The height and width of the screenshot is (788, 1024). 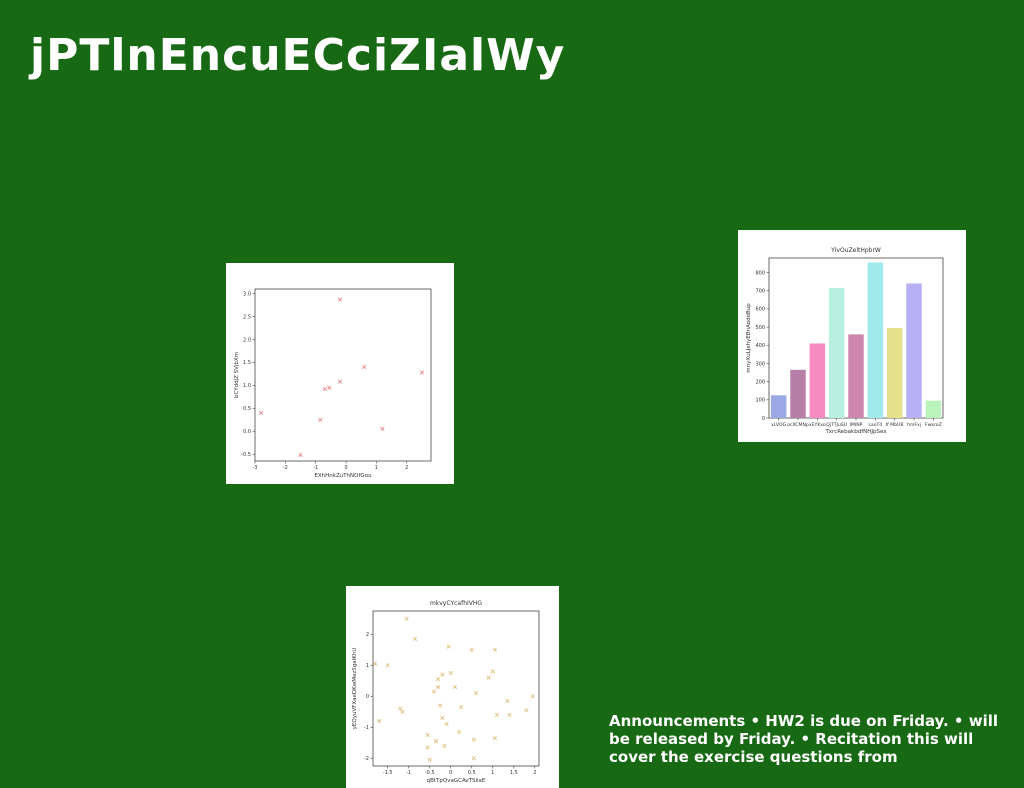 What do you see at coordinates (237, 375) in the screenshot?
I see `y-axis-label: bCYddjZ SVjbXm` at bounding box center [237, 375].